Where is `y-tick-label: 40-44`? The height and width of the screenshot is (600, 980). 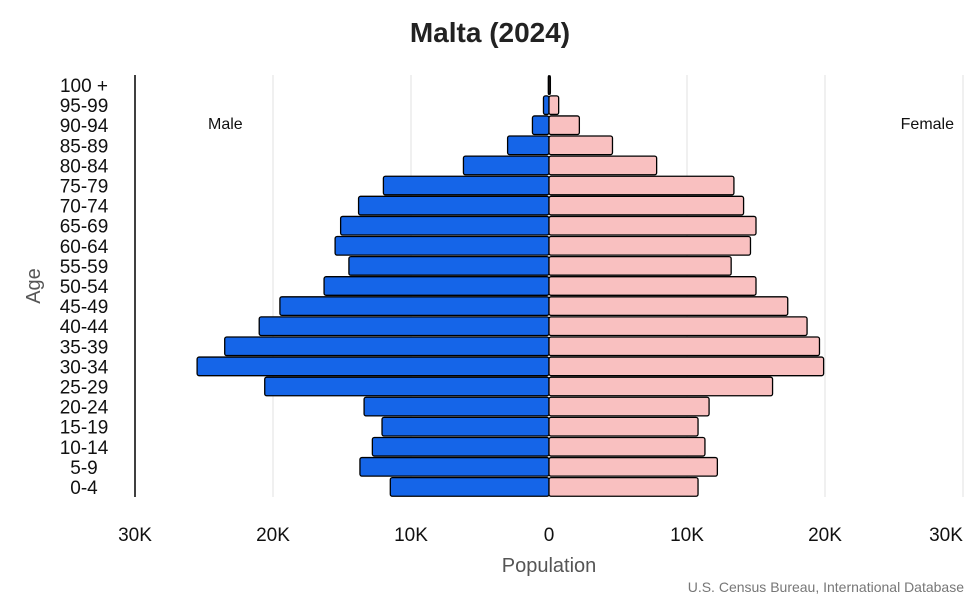
y-tick-label: 40-44 is located at coordinates (84, 327).